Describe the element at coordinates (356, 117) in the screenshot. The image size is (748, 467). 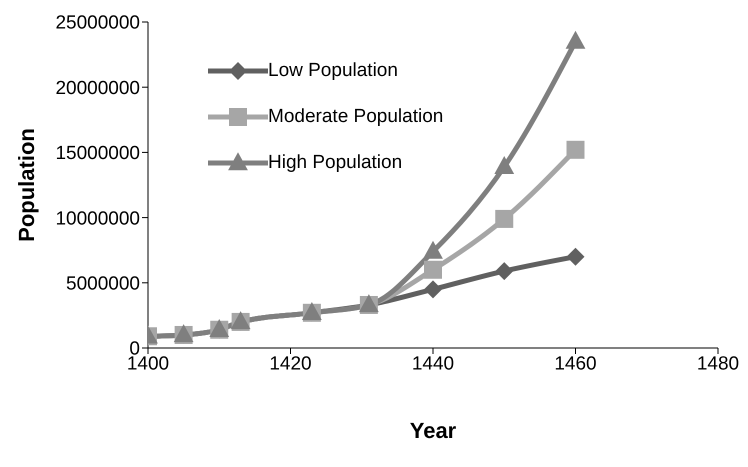
I see `legend-label: Moderate Population` at that location.